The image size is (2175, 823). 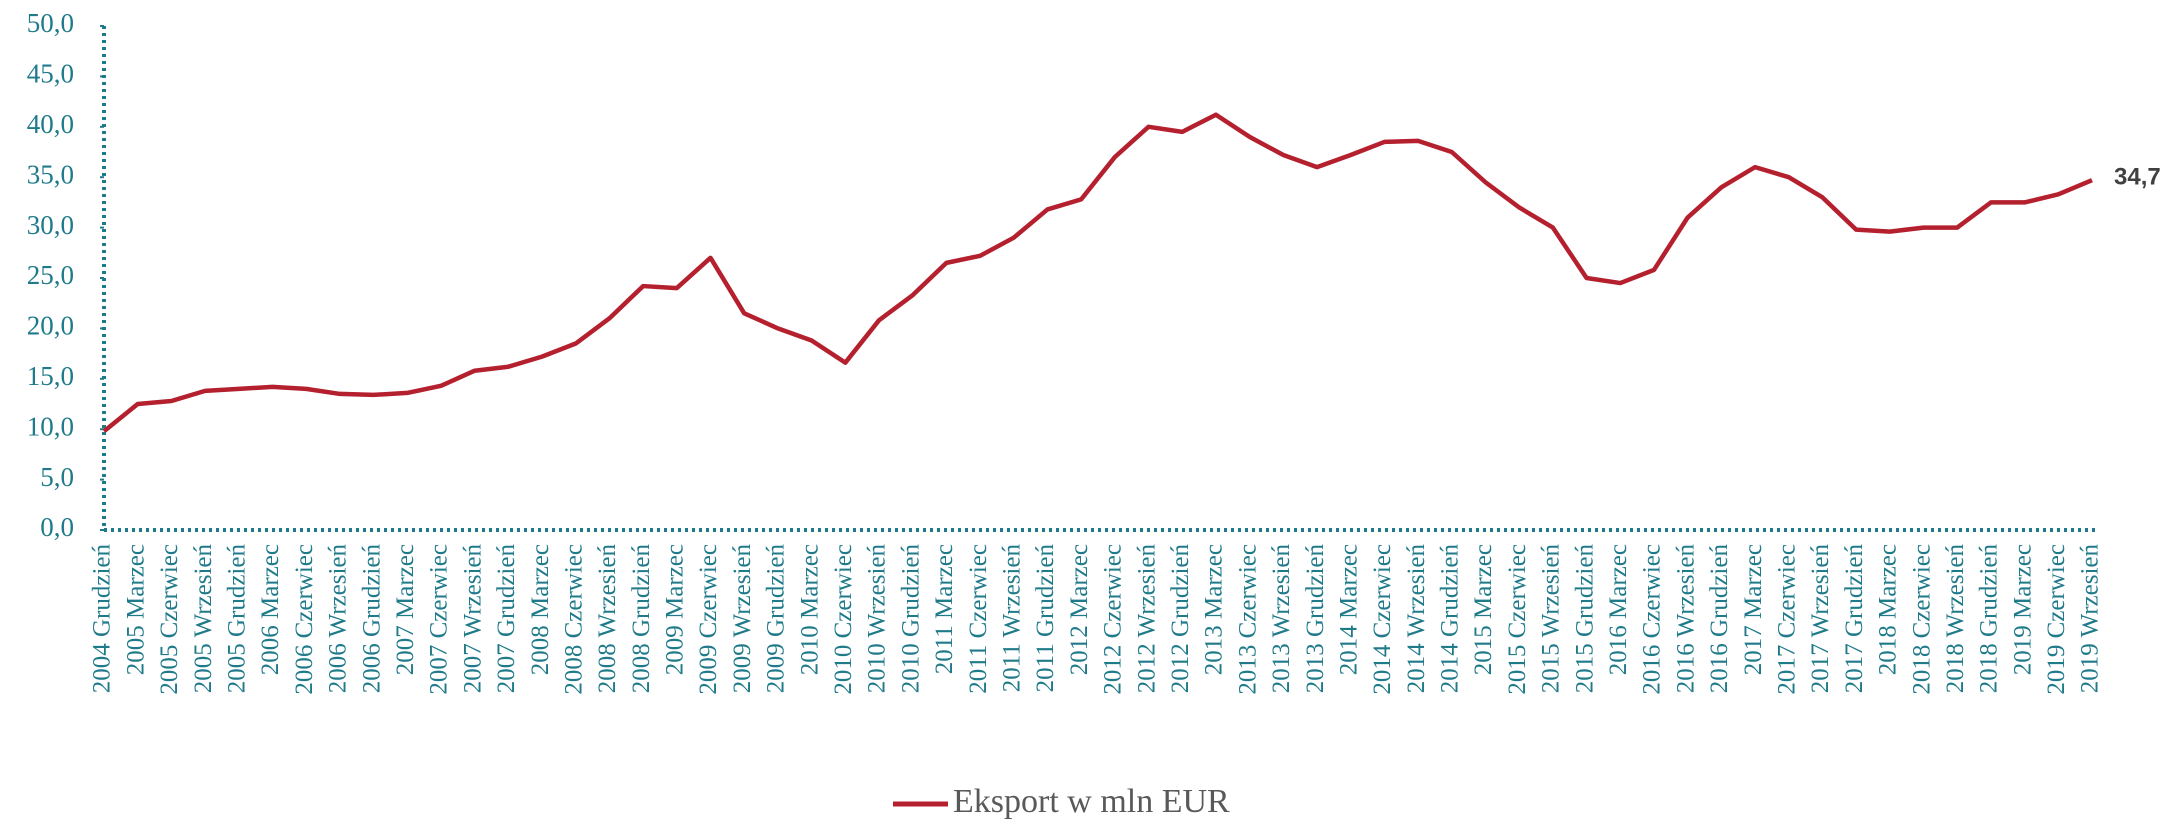 What do you see at coordinates (540, 609) in the screenshot?
I see `x-tick-label: 2008 Marzec` at bounding box center [540, 609].